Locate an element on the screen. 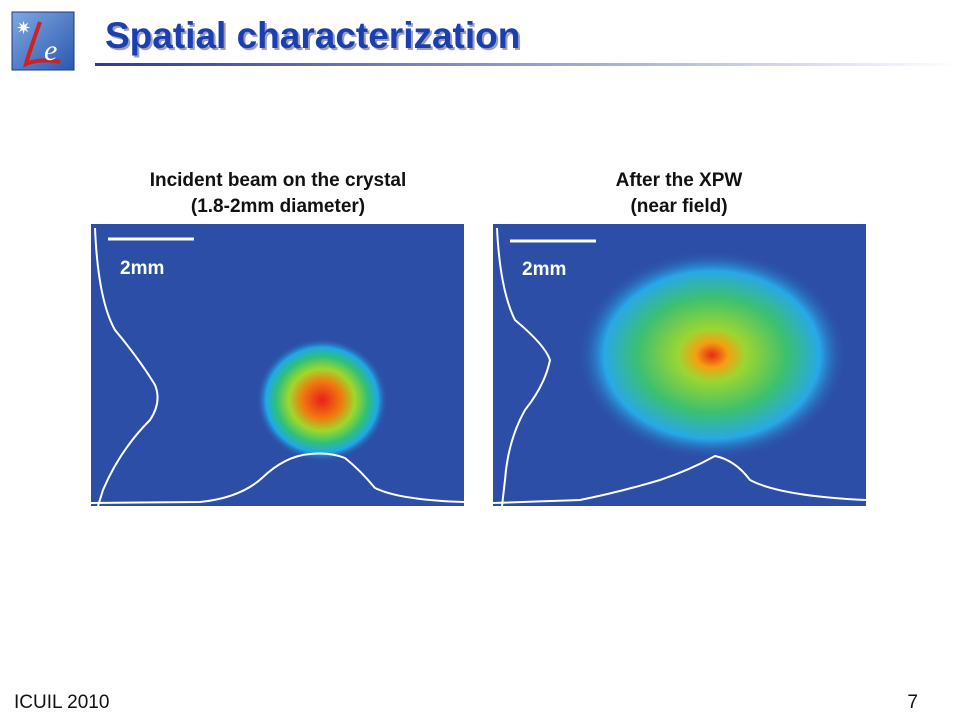 This screenshot has height=720, width=960. title: Spatial characterization is located at coordinates (312, 35).